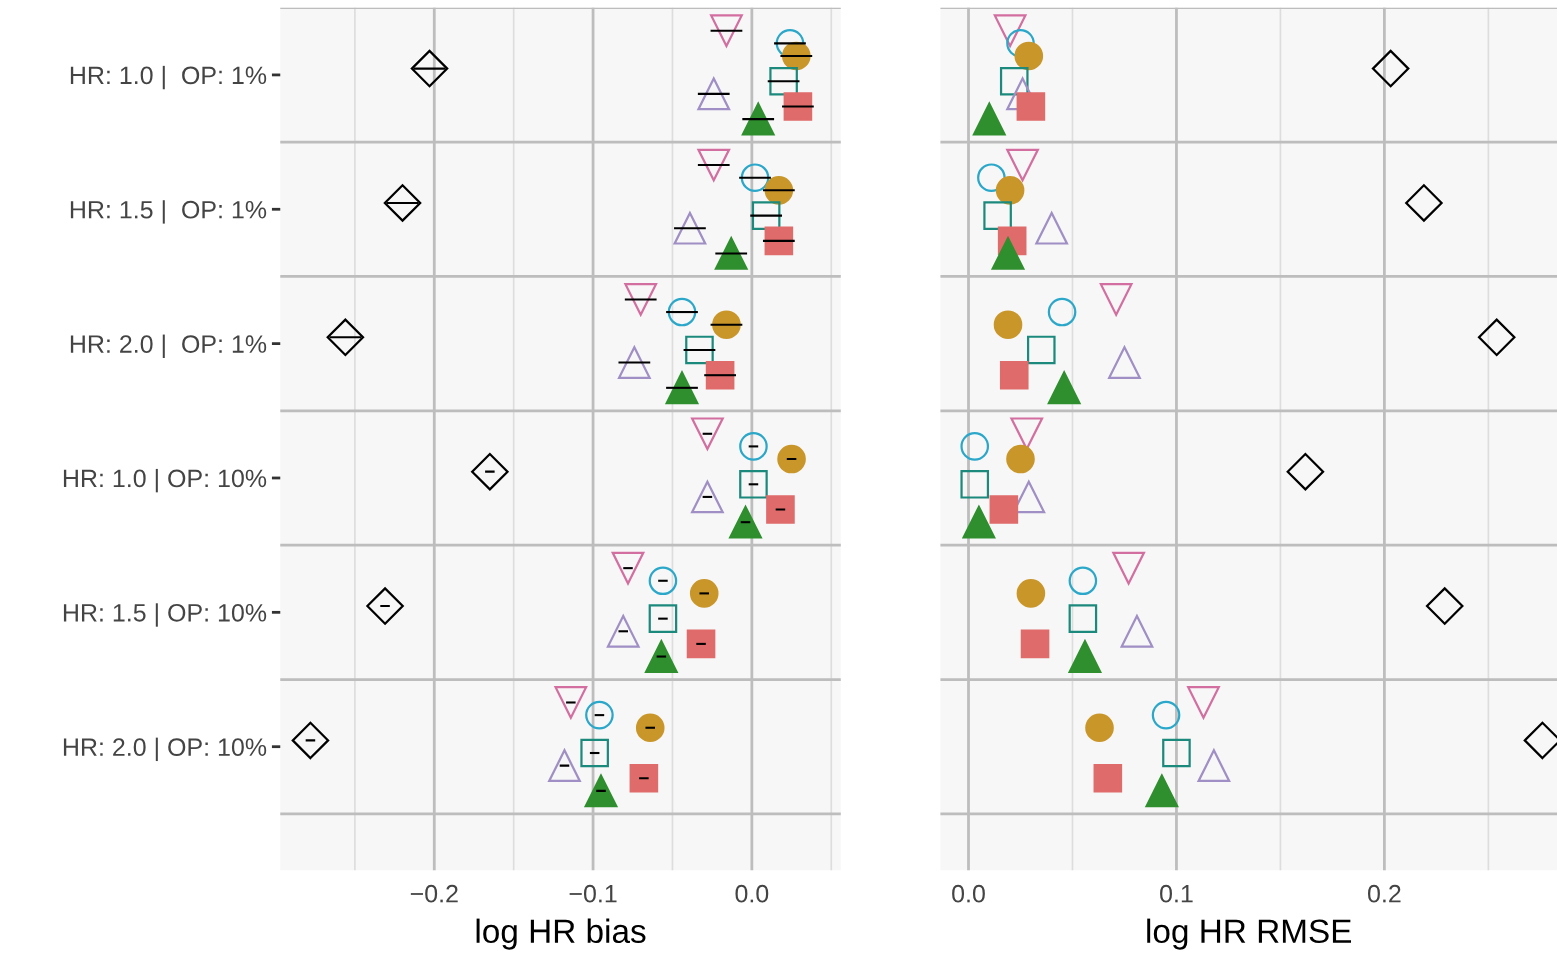 The height and width of the screenshot is (967, 1557). What do you see at coordinates (168, 77) in the screenshot?
I see `y-tick-label: HR: 1.0 | OP: 1%` at bounding box center [168, 77].